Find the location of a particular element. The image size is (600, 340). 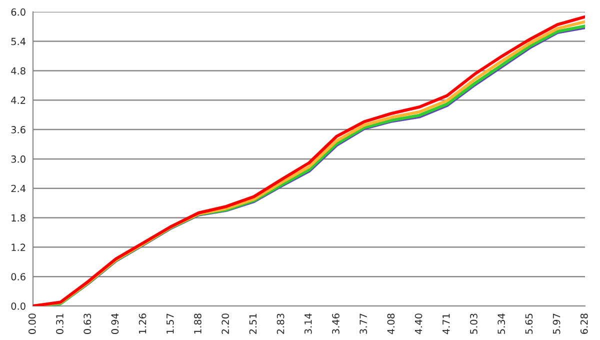

y-tick-label: 0.0 is located at coordinates (18, 306).